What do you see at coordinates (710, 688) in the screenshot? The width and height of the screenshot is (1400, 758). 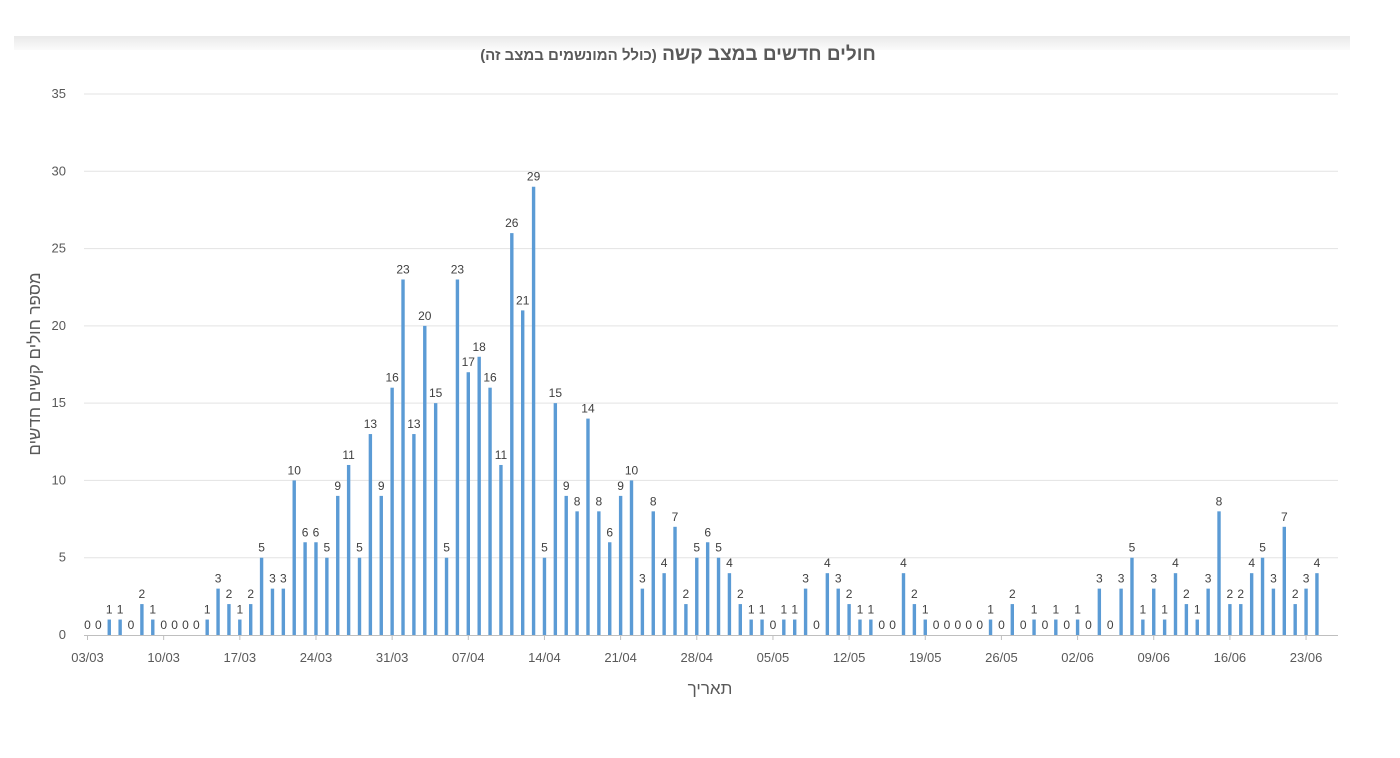 I see `x-axis-title: תאריך` at bounding box center [710, 688].